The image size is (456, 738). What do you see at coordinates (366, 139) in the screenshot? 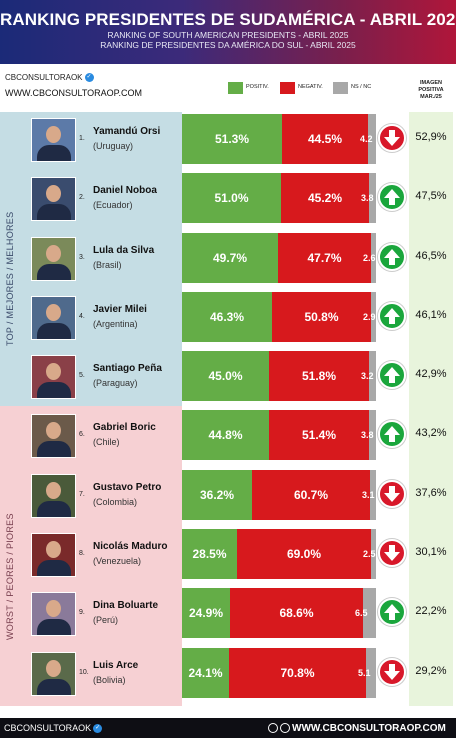
I see `nsnc-value-label: 4.2` at bounding box center [366, 139].